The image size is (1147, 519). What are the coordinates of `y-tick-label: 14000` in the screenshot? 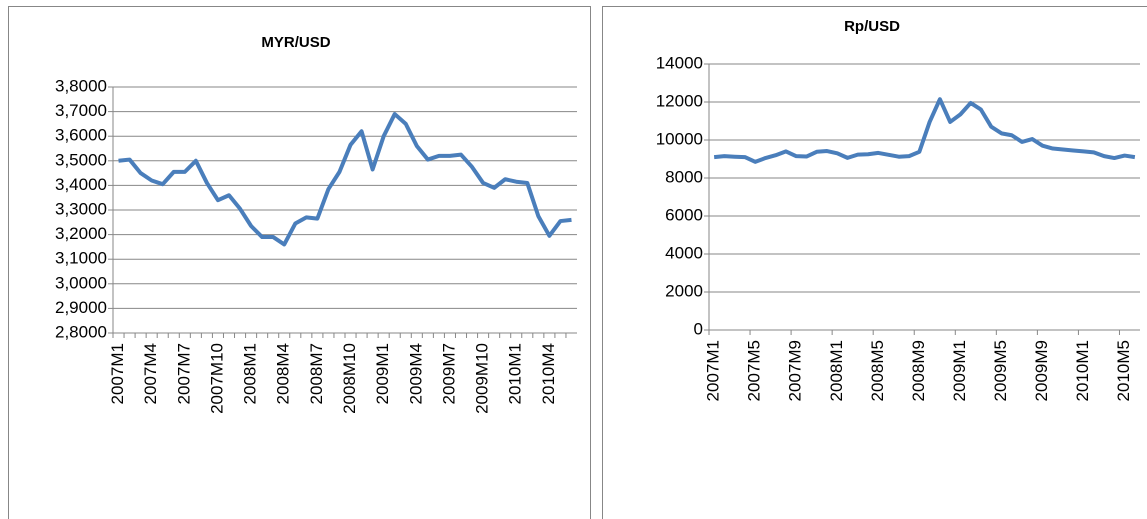 It's located at (679, 62).